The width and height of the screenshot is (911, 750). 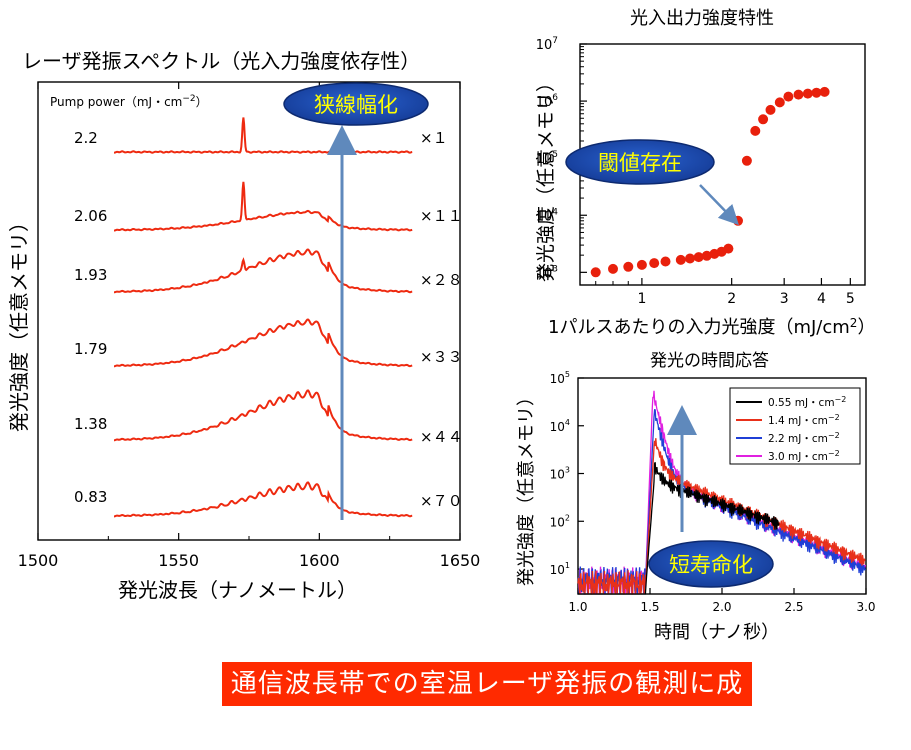 What do you see at coordinates (804, 438) in the screenshot?
I see `legend-label: 2.2 mJ・cm−2` at bounding box center [804, 438].